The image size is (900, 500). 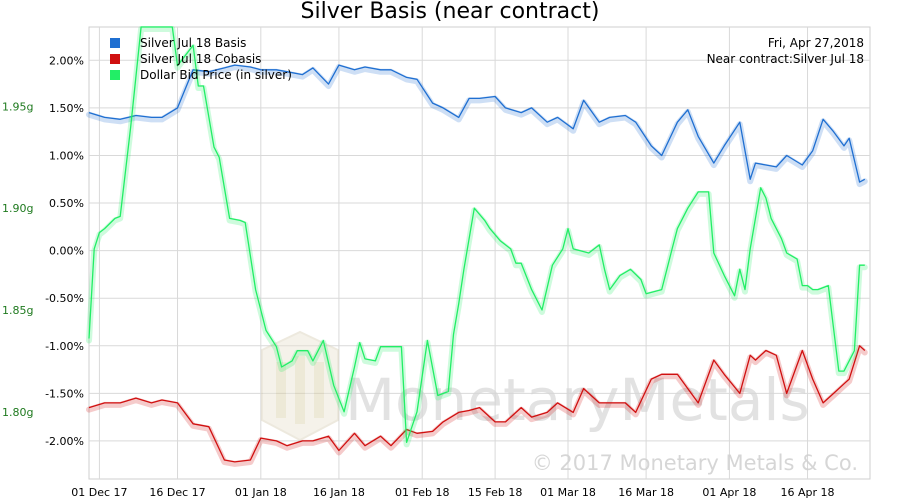 I want to click on legend-swatch-price, so click(x=115, y=75).